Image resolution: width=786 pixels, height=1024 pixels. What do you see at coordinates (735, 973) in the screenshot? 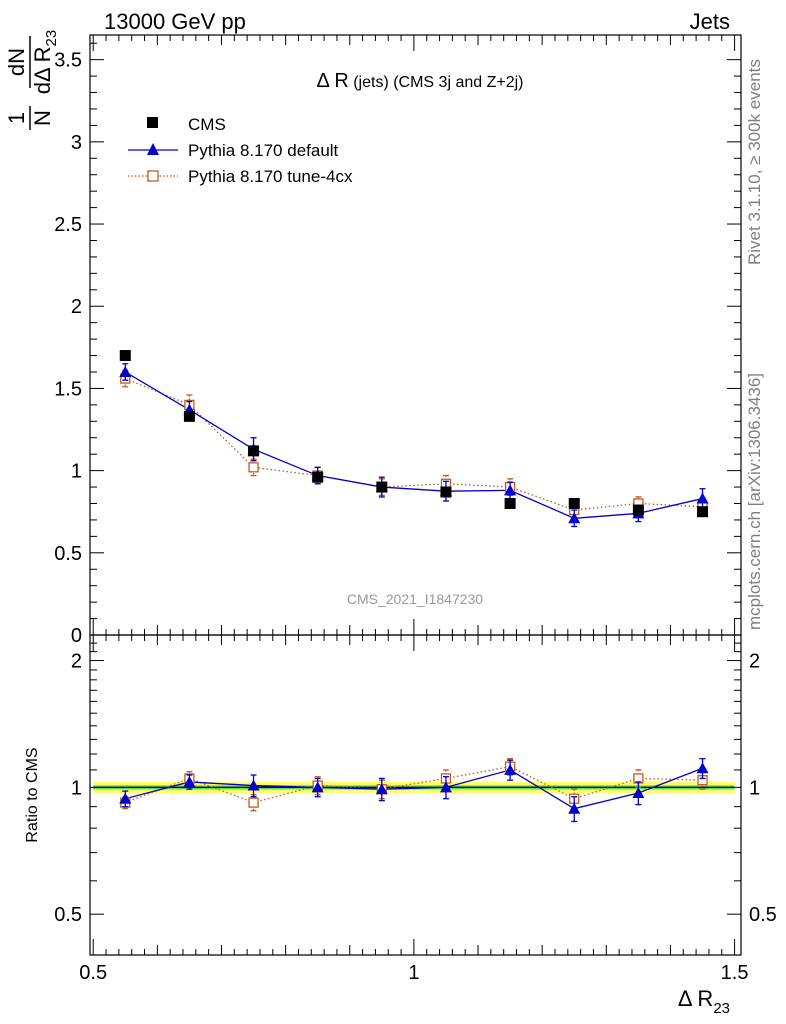
I see `x-tick-label: 1.5` at bounding box center [735, 973].